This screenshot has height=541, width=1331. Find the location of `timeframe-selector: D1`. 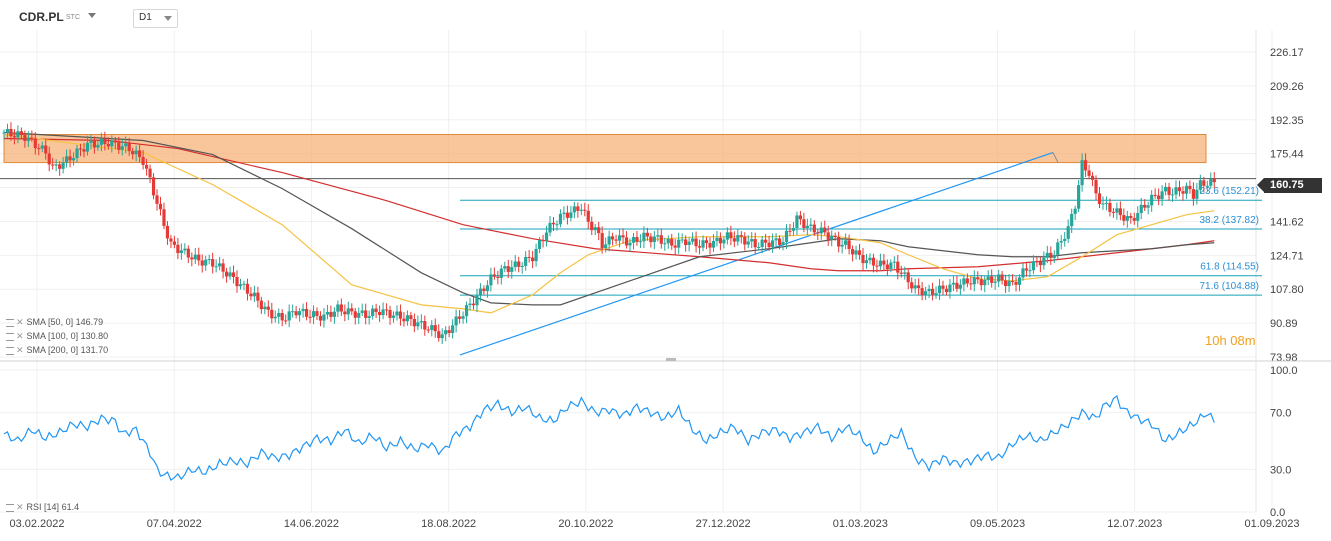

timeframe-selector: D1 is located at coordinates (155, 18).